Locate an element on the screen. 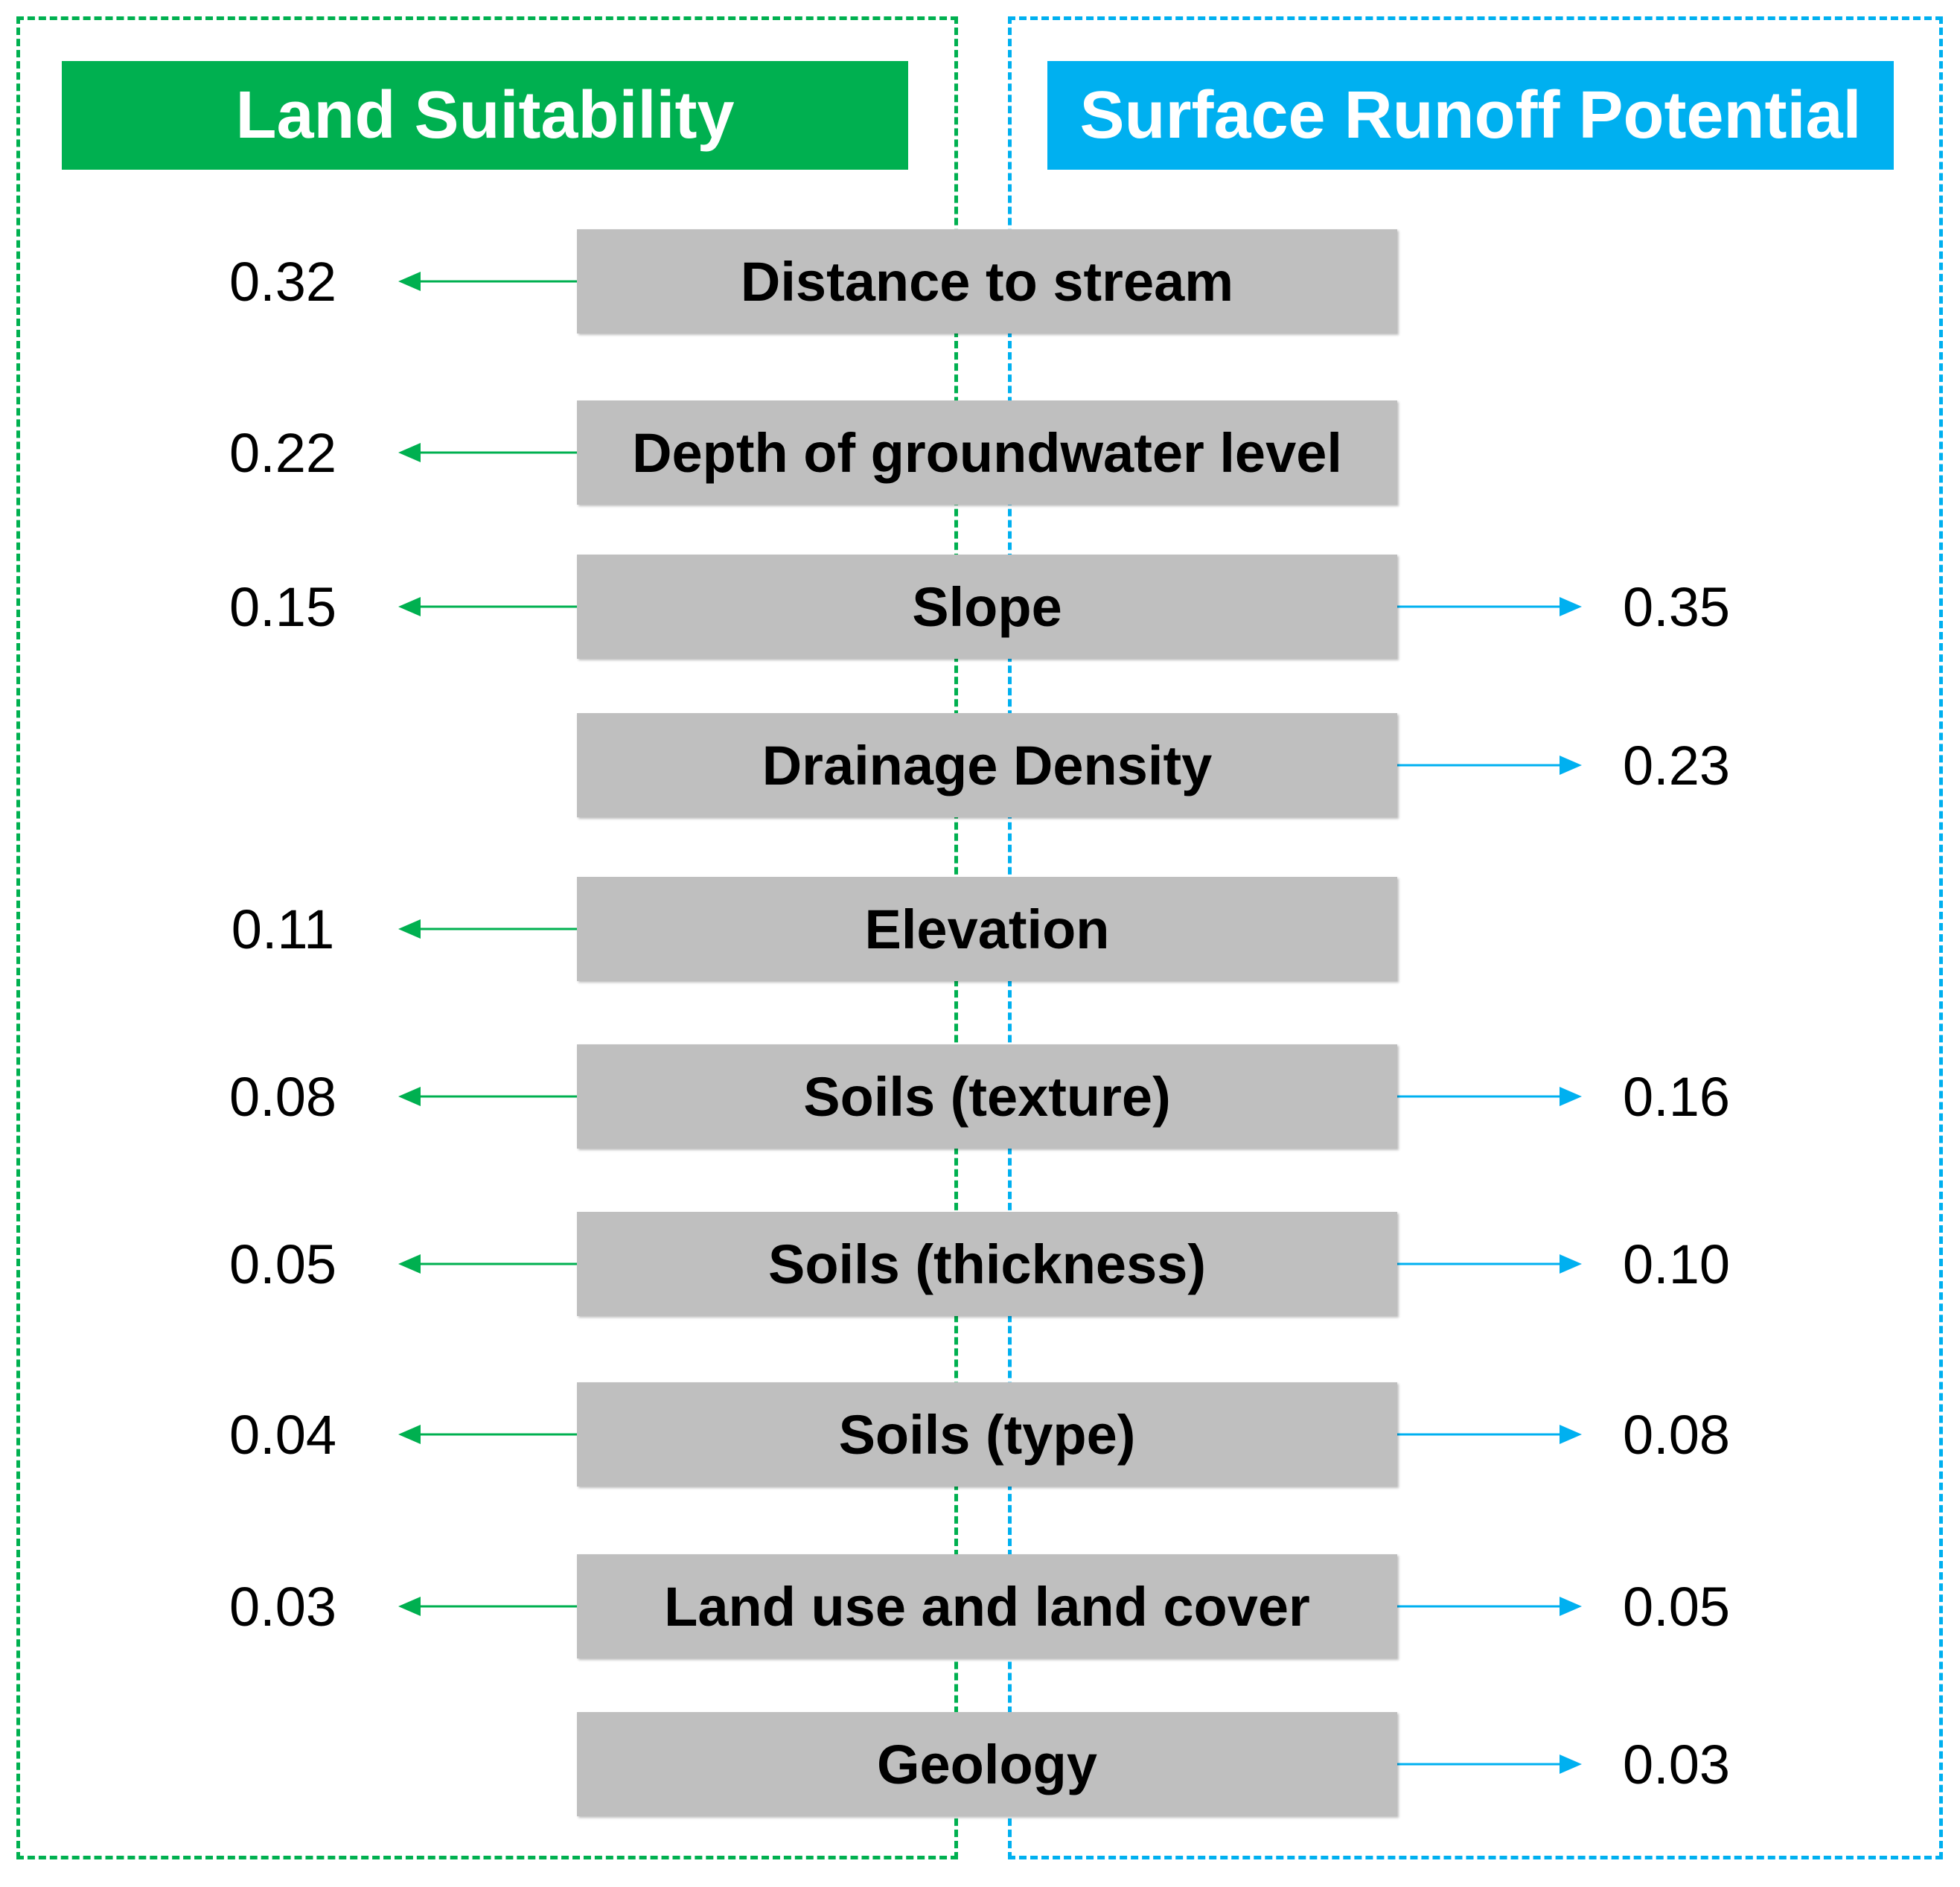 This screenshot has width=1960, height=1887. runoff-weight-geology: 0.03 is located at coordinates (1676, 1764).